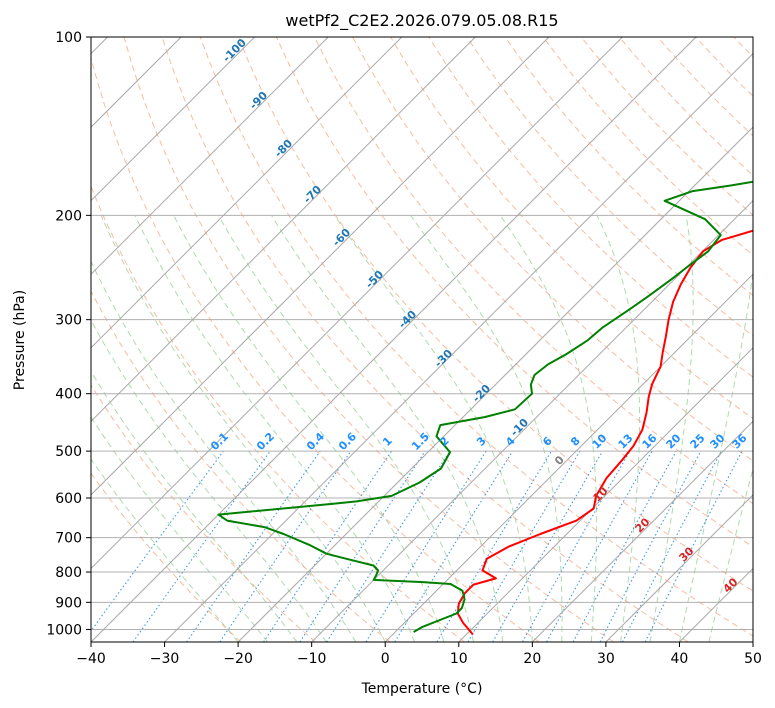  What do you see at coordinates (312, 659) in the screenshot?
I see `x-tick-label: −10` at bounding box center [312, 659].